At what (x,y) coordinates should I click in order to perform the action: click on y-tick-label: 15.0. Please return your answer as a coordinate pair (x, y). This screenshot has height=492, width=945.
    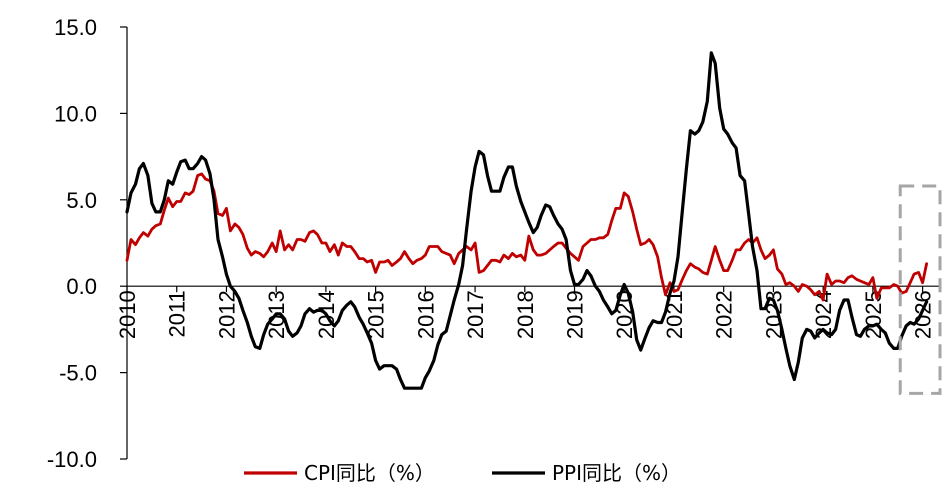
    Looking at the image, I should click on (75, 27).